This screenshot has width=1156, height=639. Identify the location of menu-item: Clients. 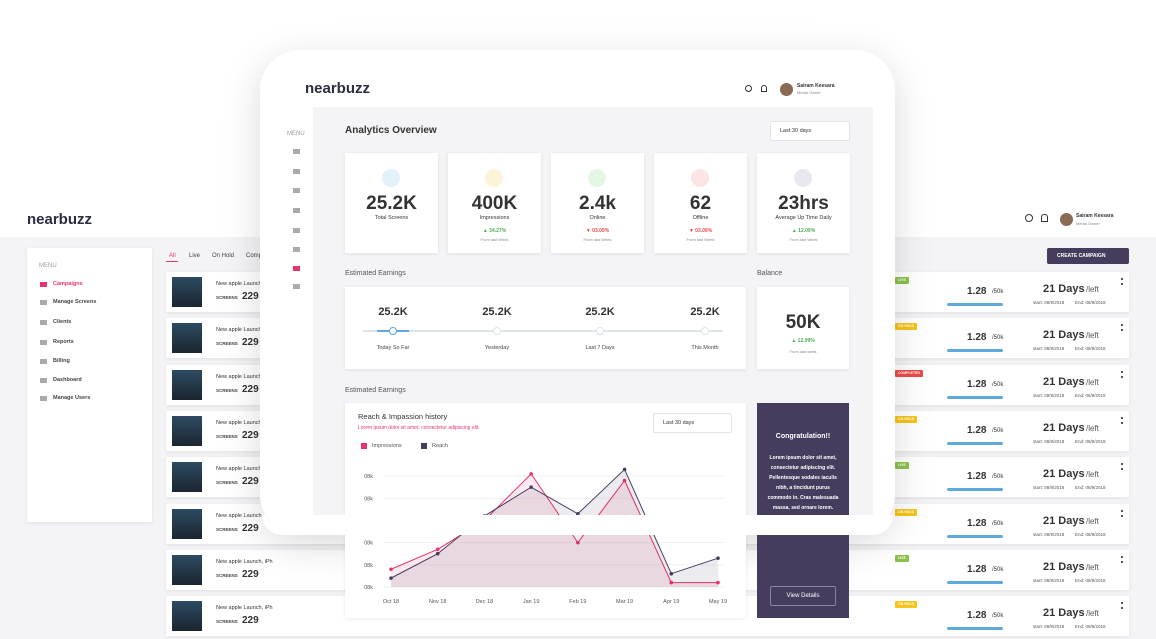
(62, 322).